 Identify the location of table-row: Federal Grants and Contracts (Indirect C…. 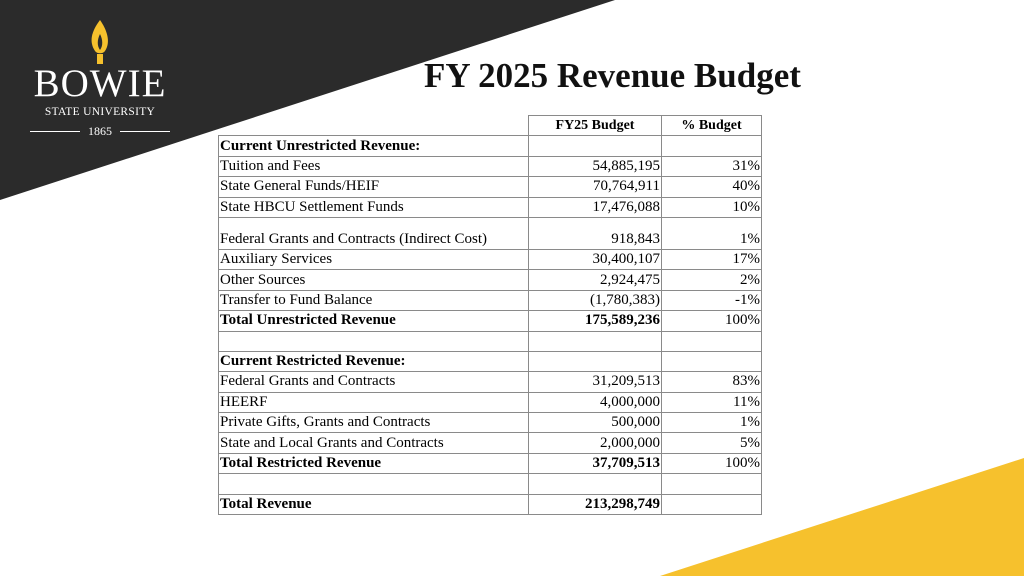
(490, 233).